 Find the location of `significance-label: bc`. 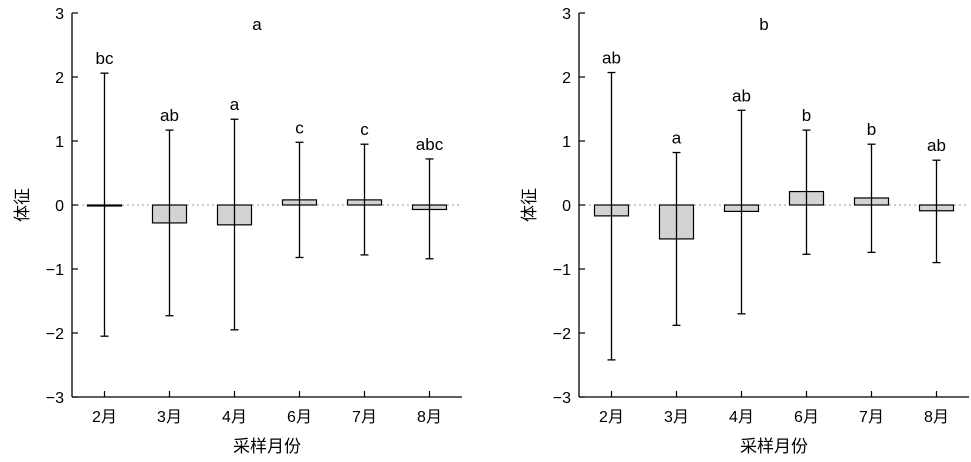

significance-label: bc is located at coordinates (105, 58).